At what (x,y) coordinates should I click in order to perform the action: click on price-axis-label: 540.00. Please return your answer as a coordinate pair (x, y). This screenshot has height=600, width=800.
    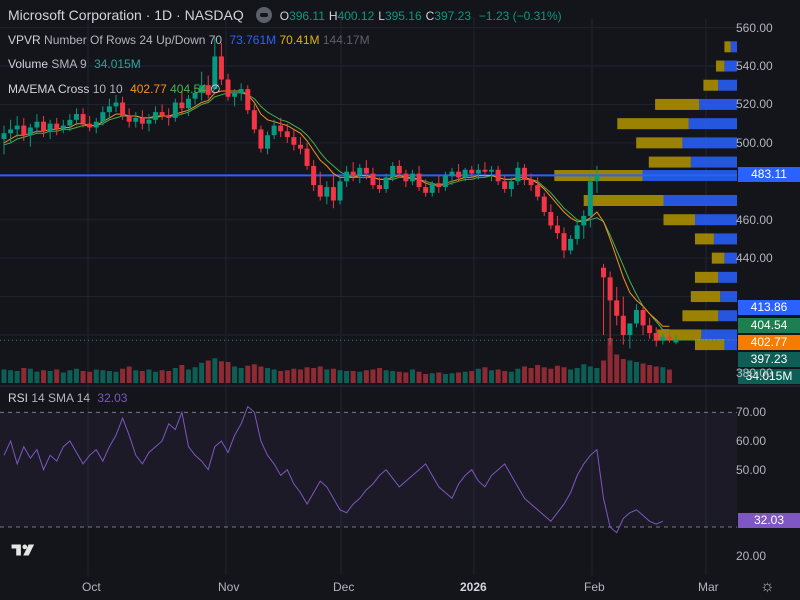
    Looking at the image, I should click on (754, 66).